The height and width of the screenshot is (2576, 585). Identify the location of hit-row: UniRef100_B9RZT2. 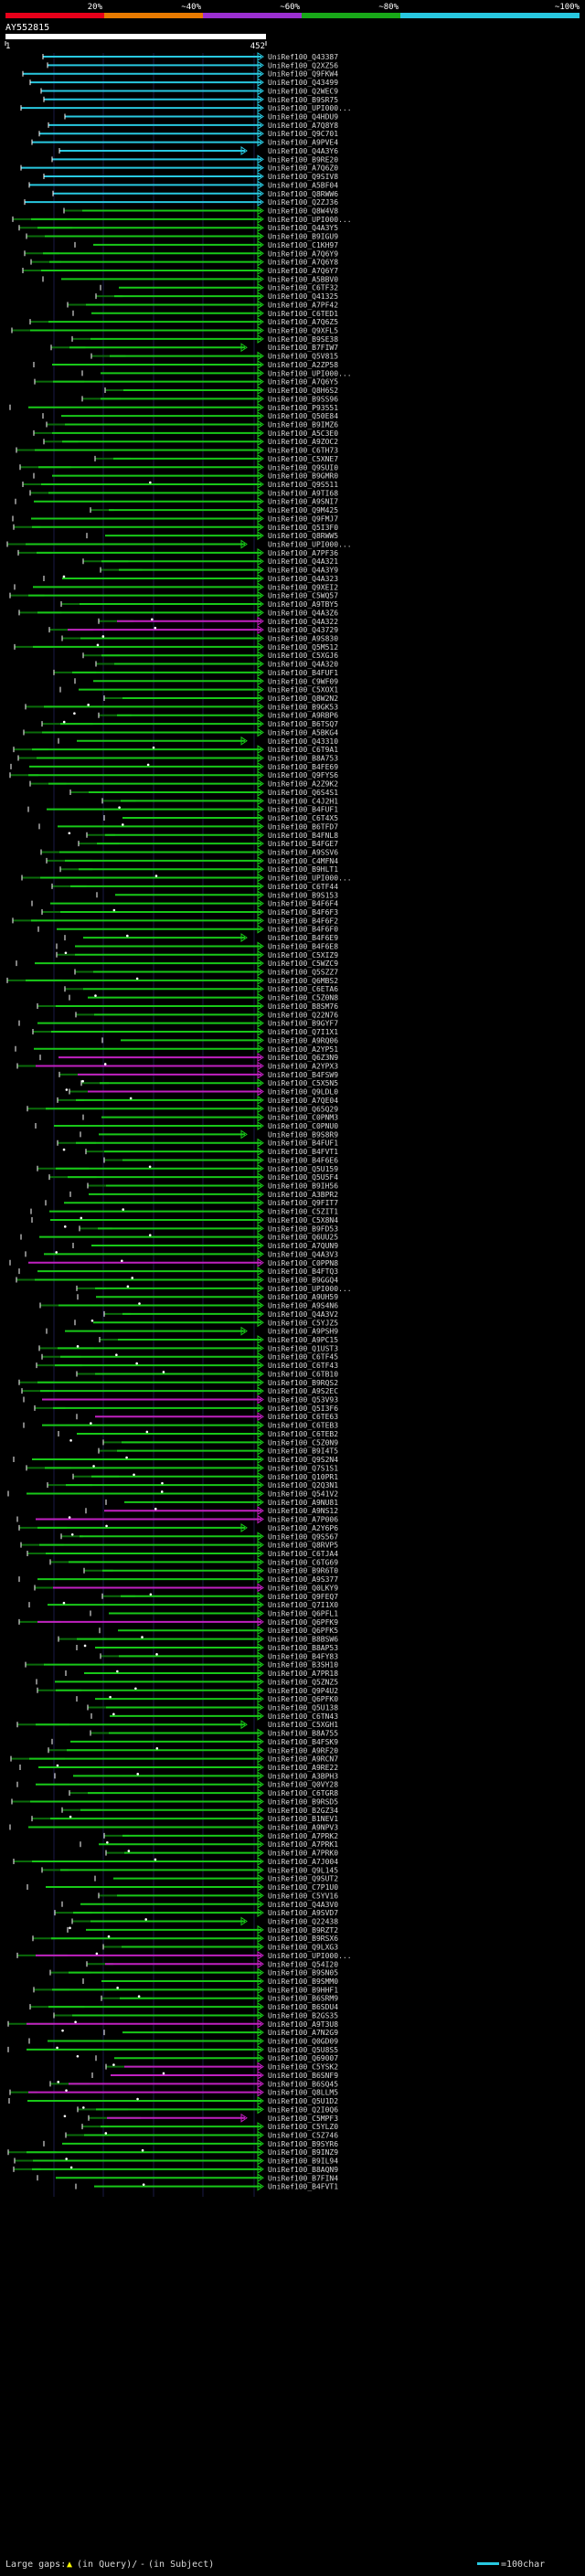
(202, 1929).